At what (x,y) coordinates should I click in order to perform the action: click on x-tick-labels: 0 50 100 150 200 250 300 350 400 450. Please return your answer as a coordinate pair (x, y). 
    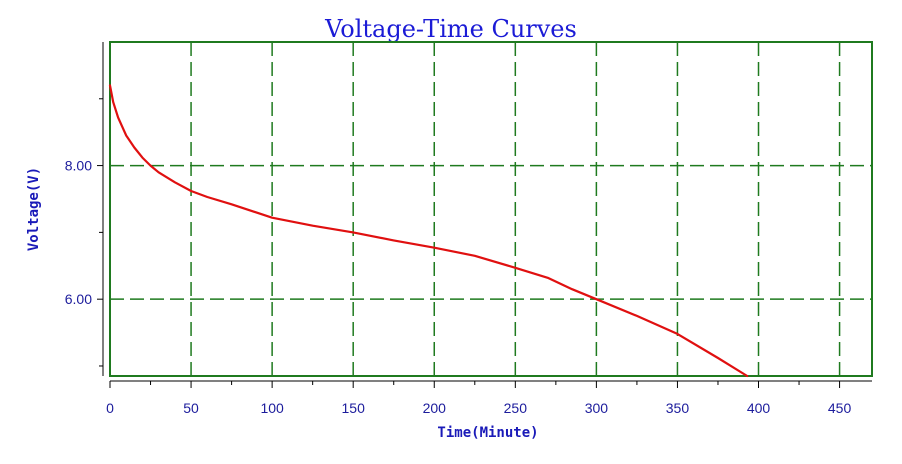
    Looking at the image, I should click on (478, 408).